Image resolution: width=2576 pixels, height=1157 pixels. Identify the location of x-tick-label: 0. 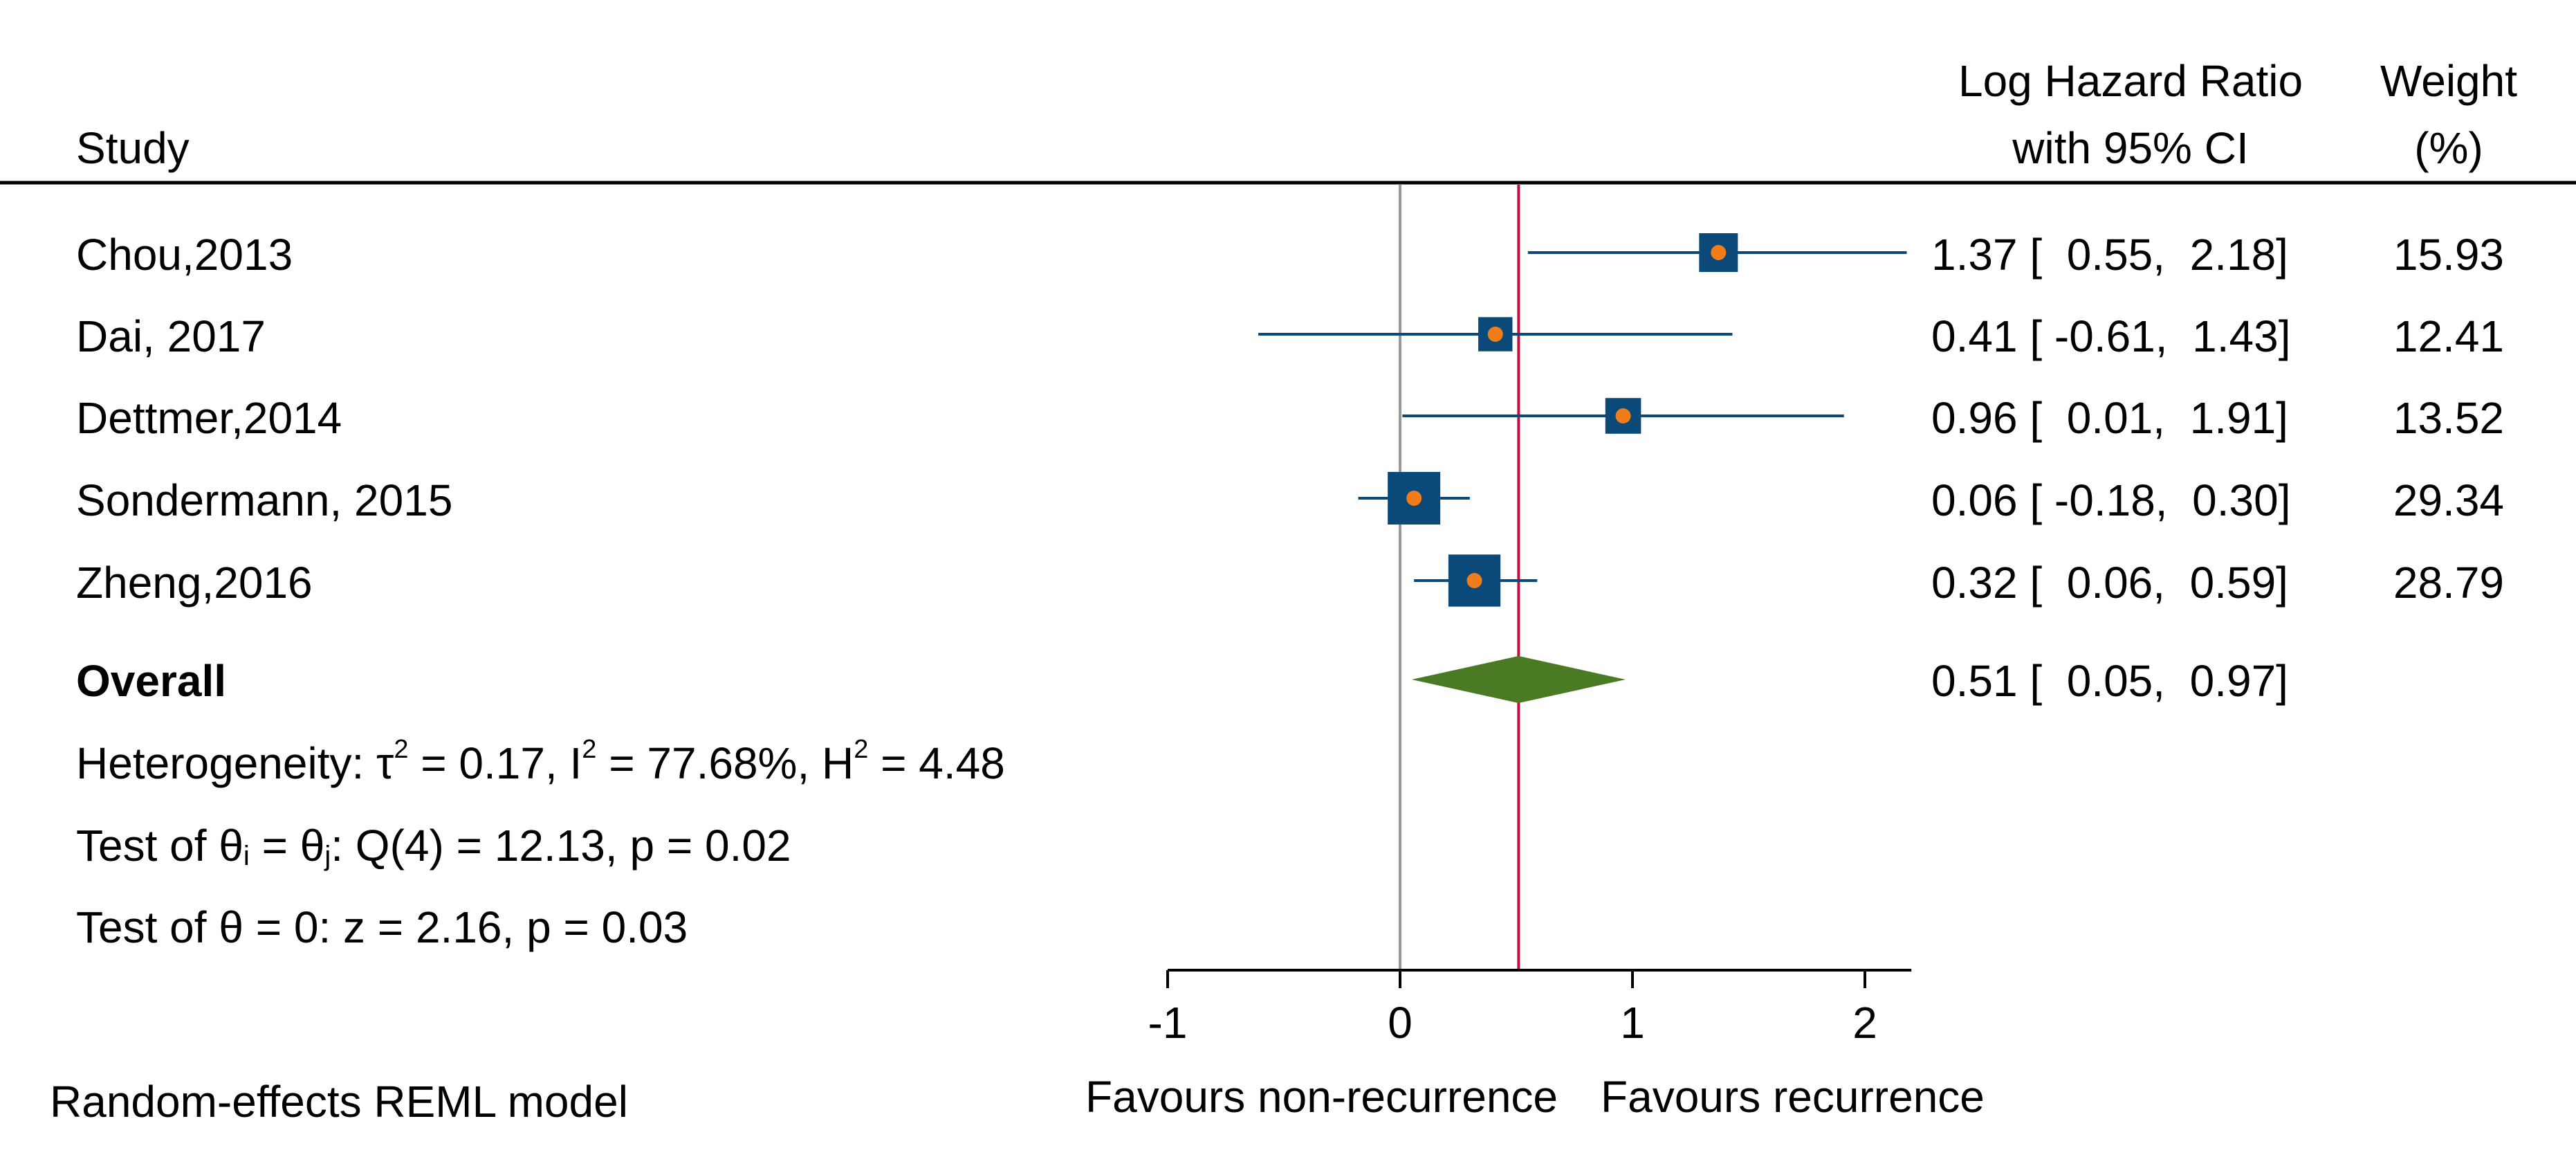
(1400, 1023).